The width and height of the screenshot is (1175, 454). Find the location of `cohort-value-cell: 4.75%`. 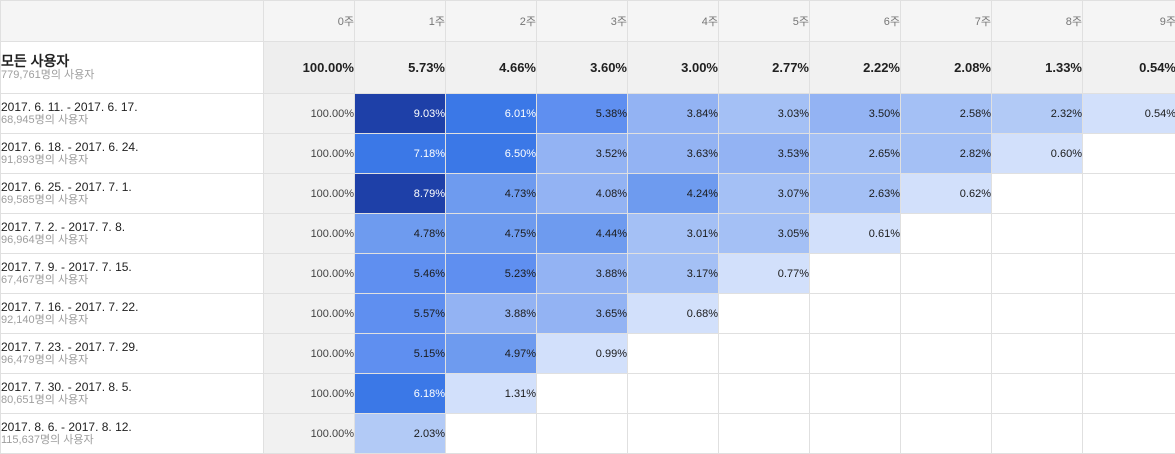

cohort-value-cell: 4.75% is located at coordinates (491, 234).